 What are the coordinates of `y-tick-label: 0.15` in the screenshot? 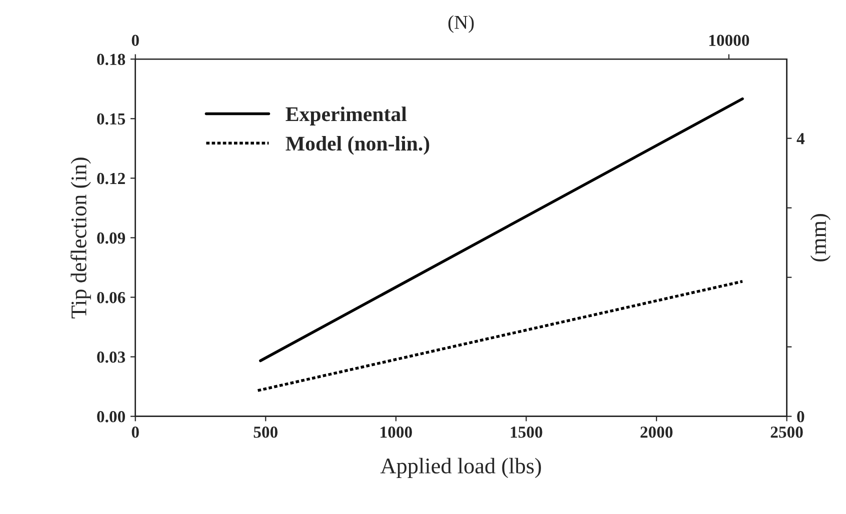 It's located at (111, 119).